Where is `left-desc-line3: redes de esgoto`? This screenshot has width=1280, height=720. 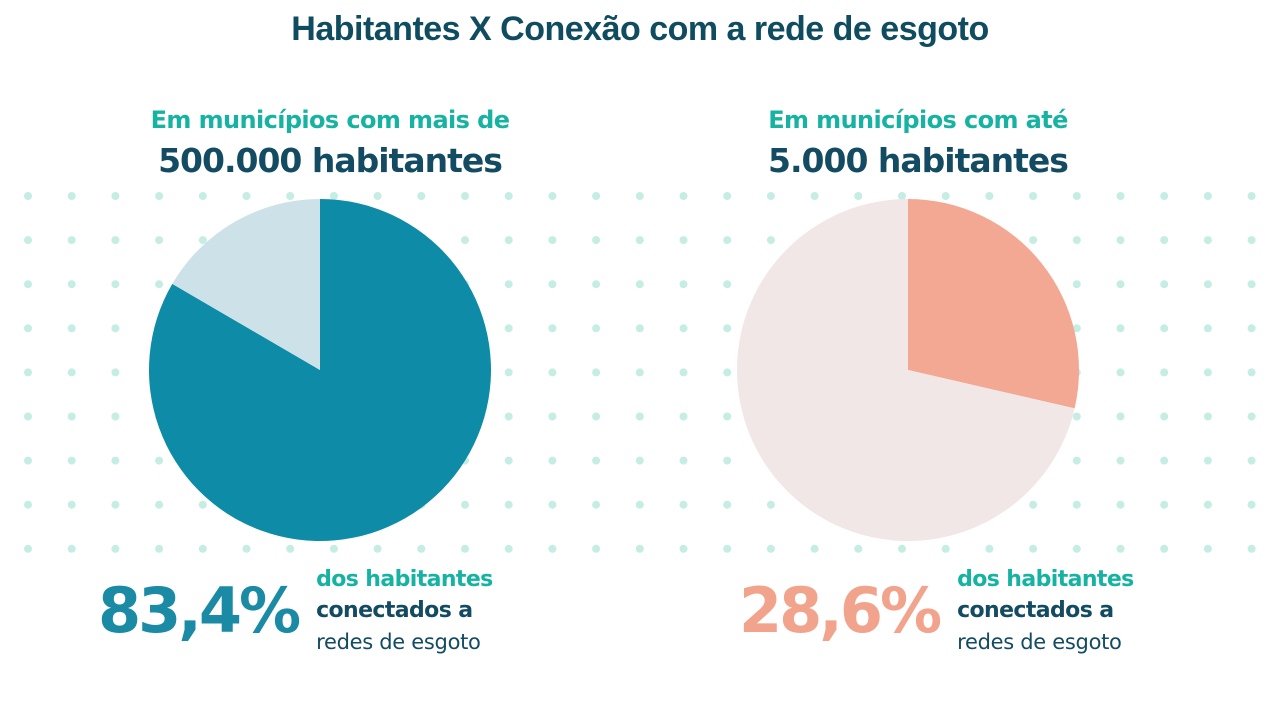
left-desc-line3: redes de esgoto is located at coordinates (398, 642).